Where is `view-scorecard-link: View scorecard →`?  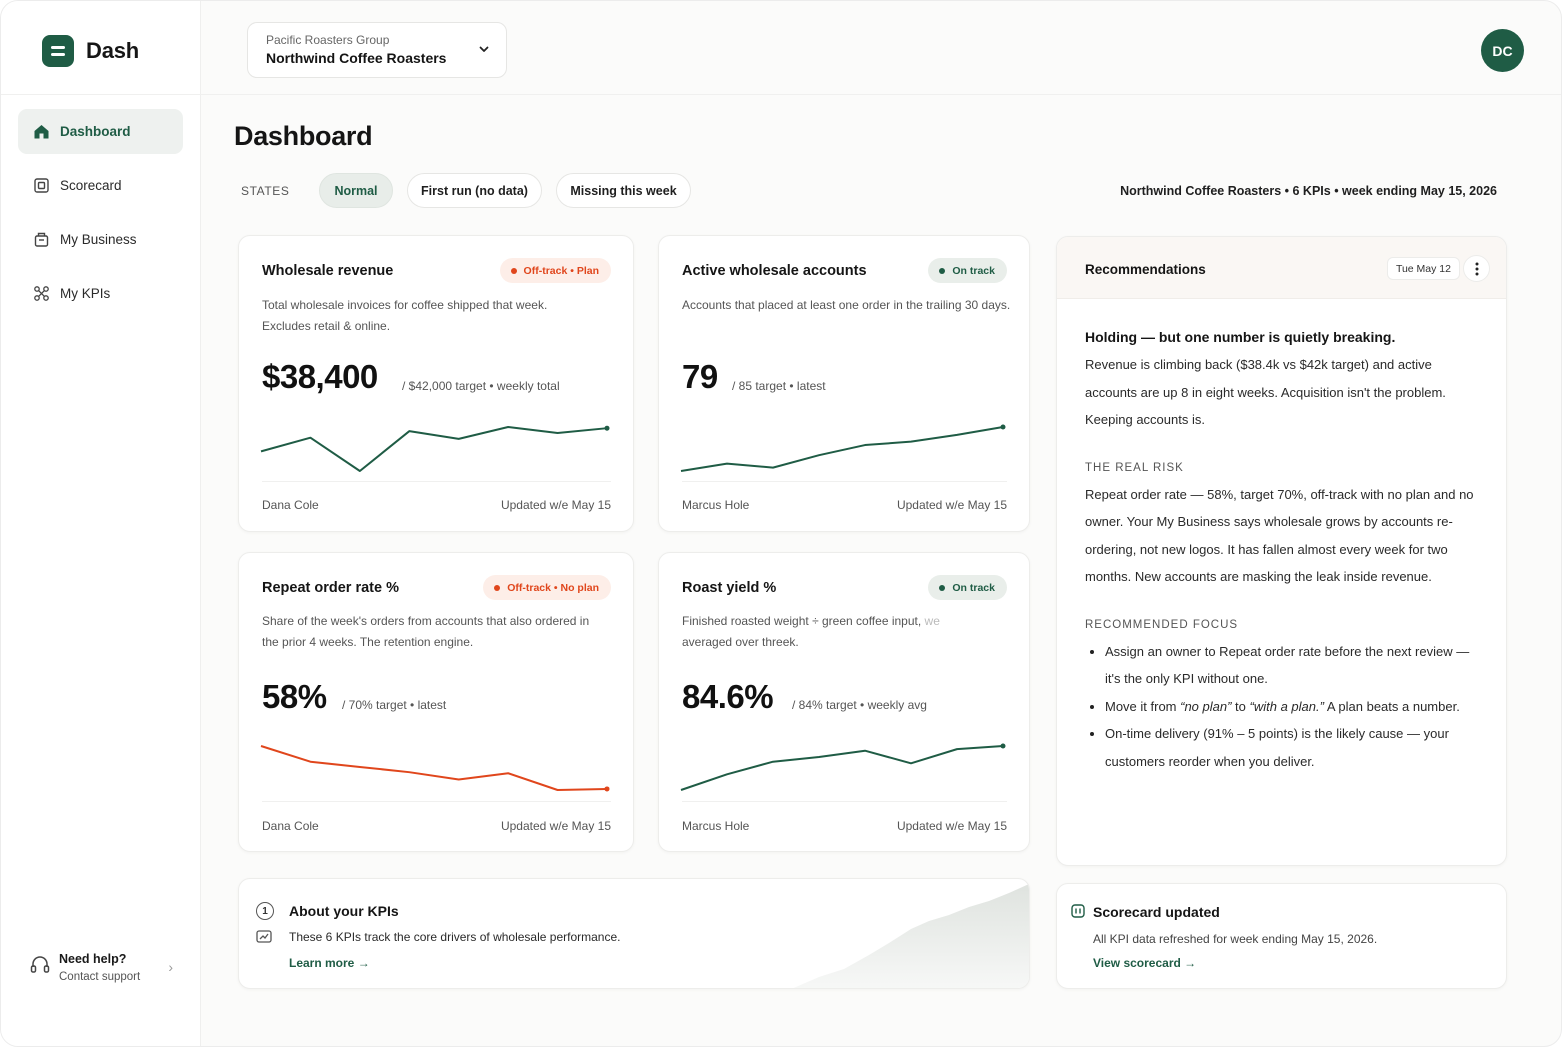
view-scorecard-link: View scorecard → is located at coordinates (1145, 963).